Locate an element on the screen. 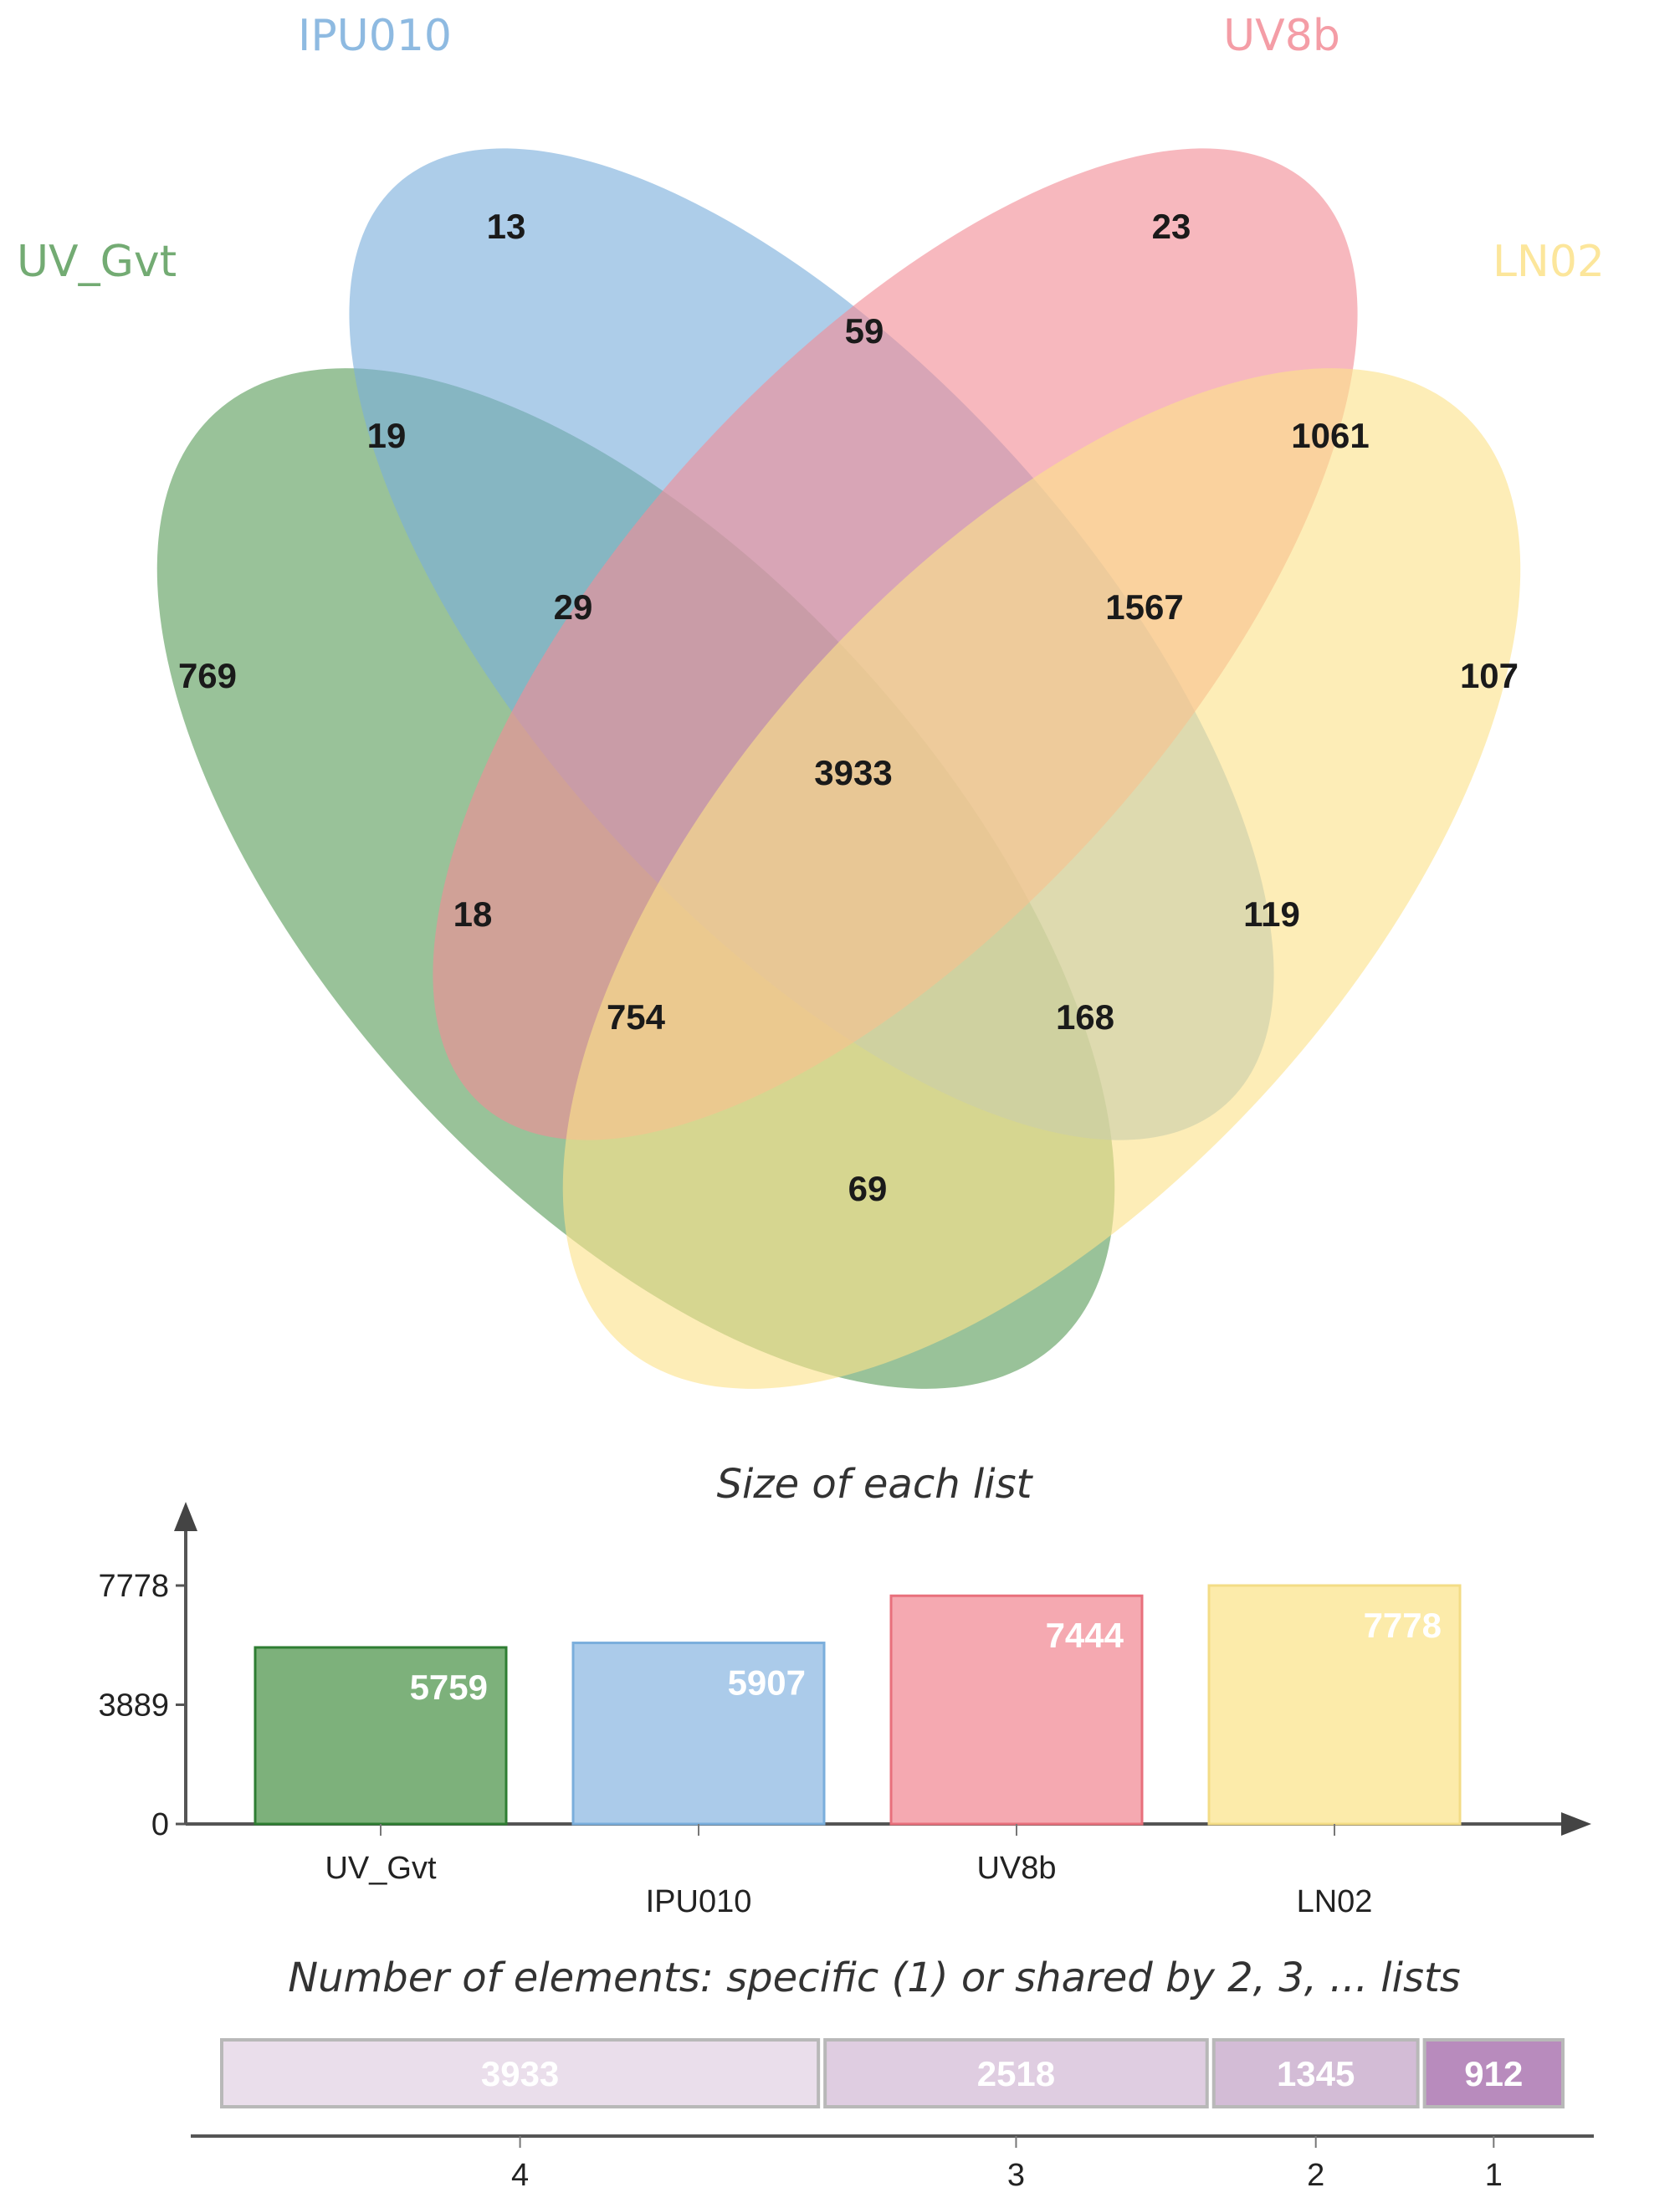  venn-region-uv-gvt-ln02: 69 is located at coordinates (868, 1188).